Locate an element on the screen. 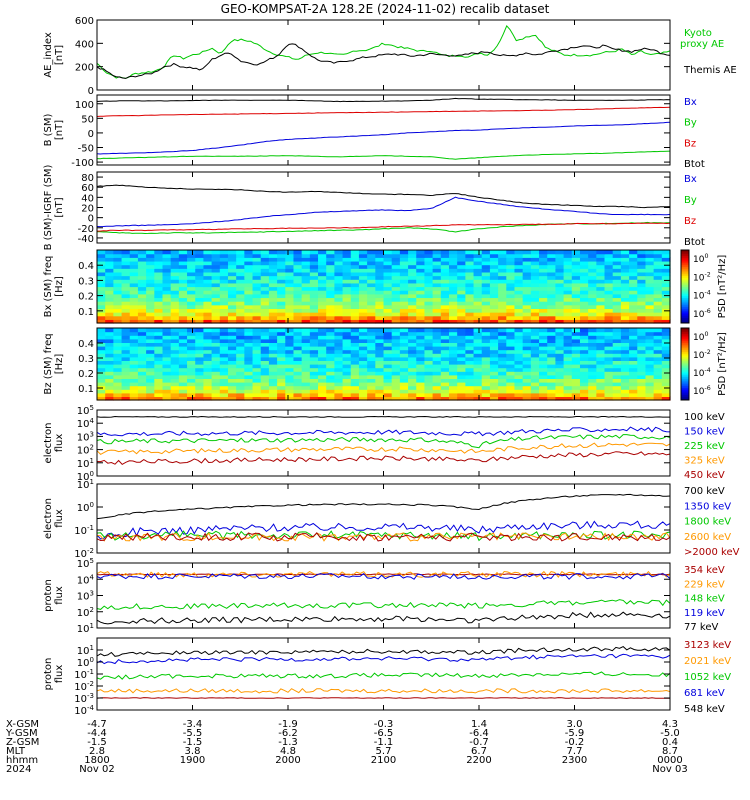 The image size is (750, 800). x-axis-row-label: Y-GSM is located at coordinates (21, 733).